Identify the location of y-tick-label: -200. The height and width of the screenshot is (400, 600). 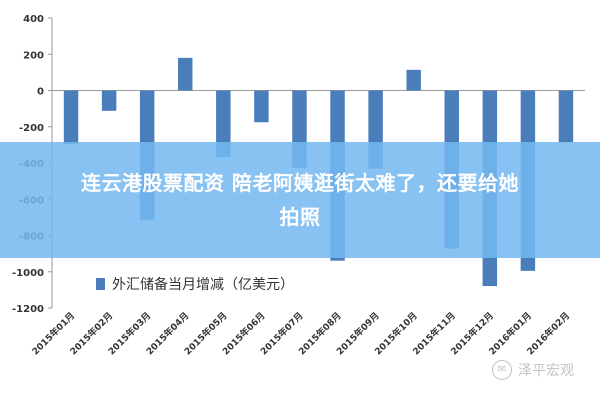
(31, 128).